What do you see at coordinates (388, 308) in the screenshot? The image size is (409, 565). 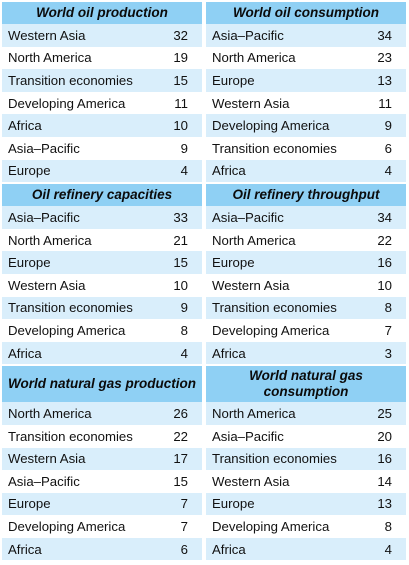 I see `share-value: 8` at bounding box center [388, 308].